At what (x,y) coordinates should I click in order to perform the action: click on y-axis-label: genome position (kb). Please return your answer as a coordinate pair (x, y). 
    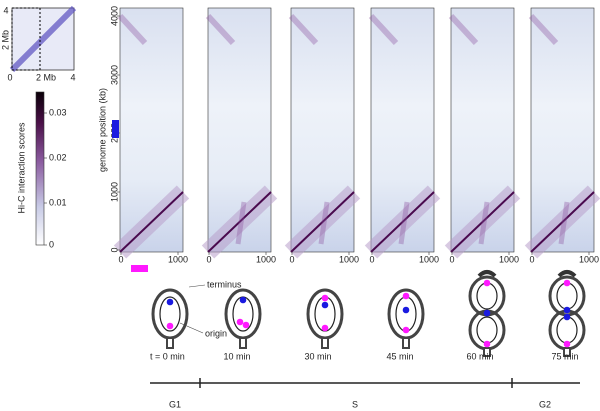
    Looking at the image, I should click on (102, 130).